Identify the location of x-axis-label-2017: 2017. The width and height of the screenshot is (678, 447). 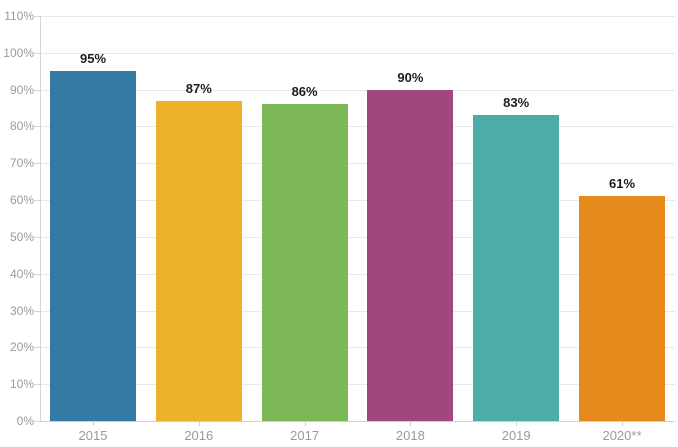
(305, 435).